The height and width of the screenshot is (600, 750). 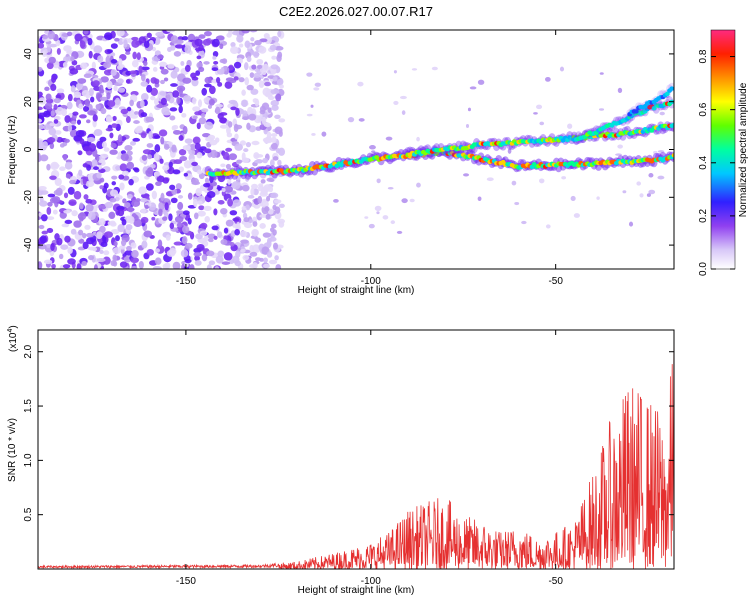 I want to click on top-x-axis-label: Height of straight line (km), so click(x=356, y=290).